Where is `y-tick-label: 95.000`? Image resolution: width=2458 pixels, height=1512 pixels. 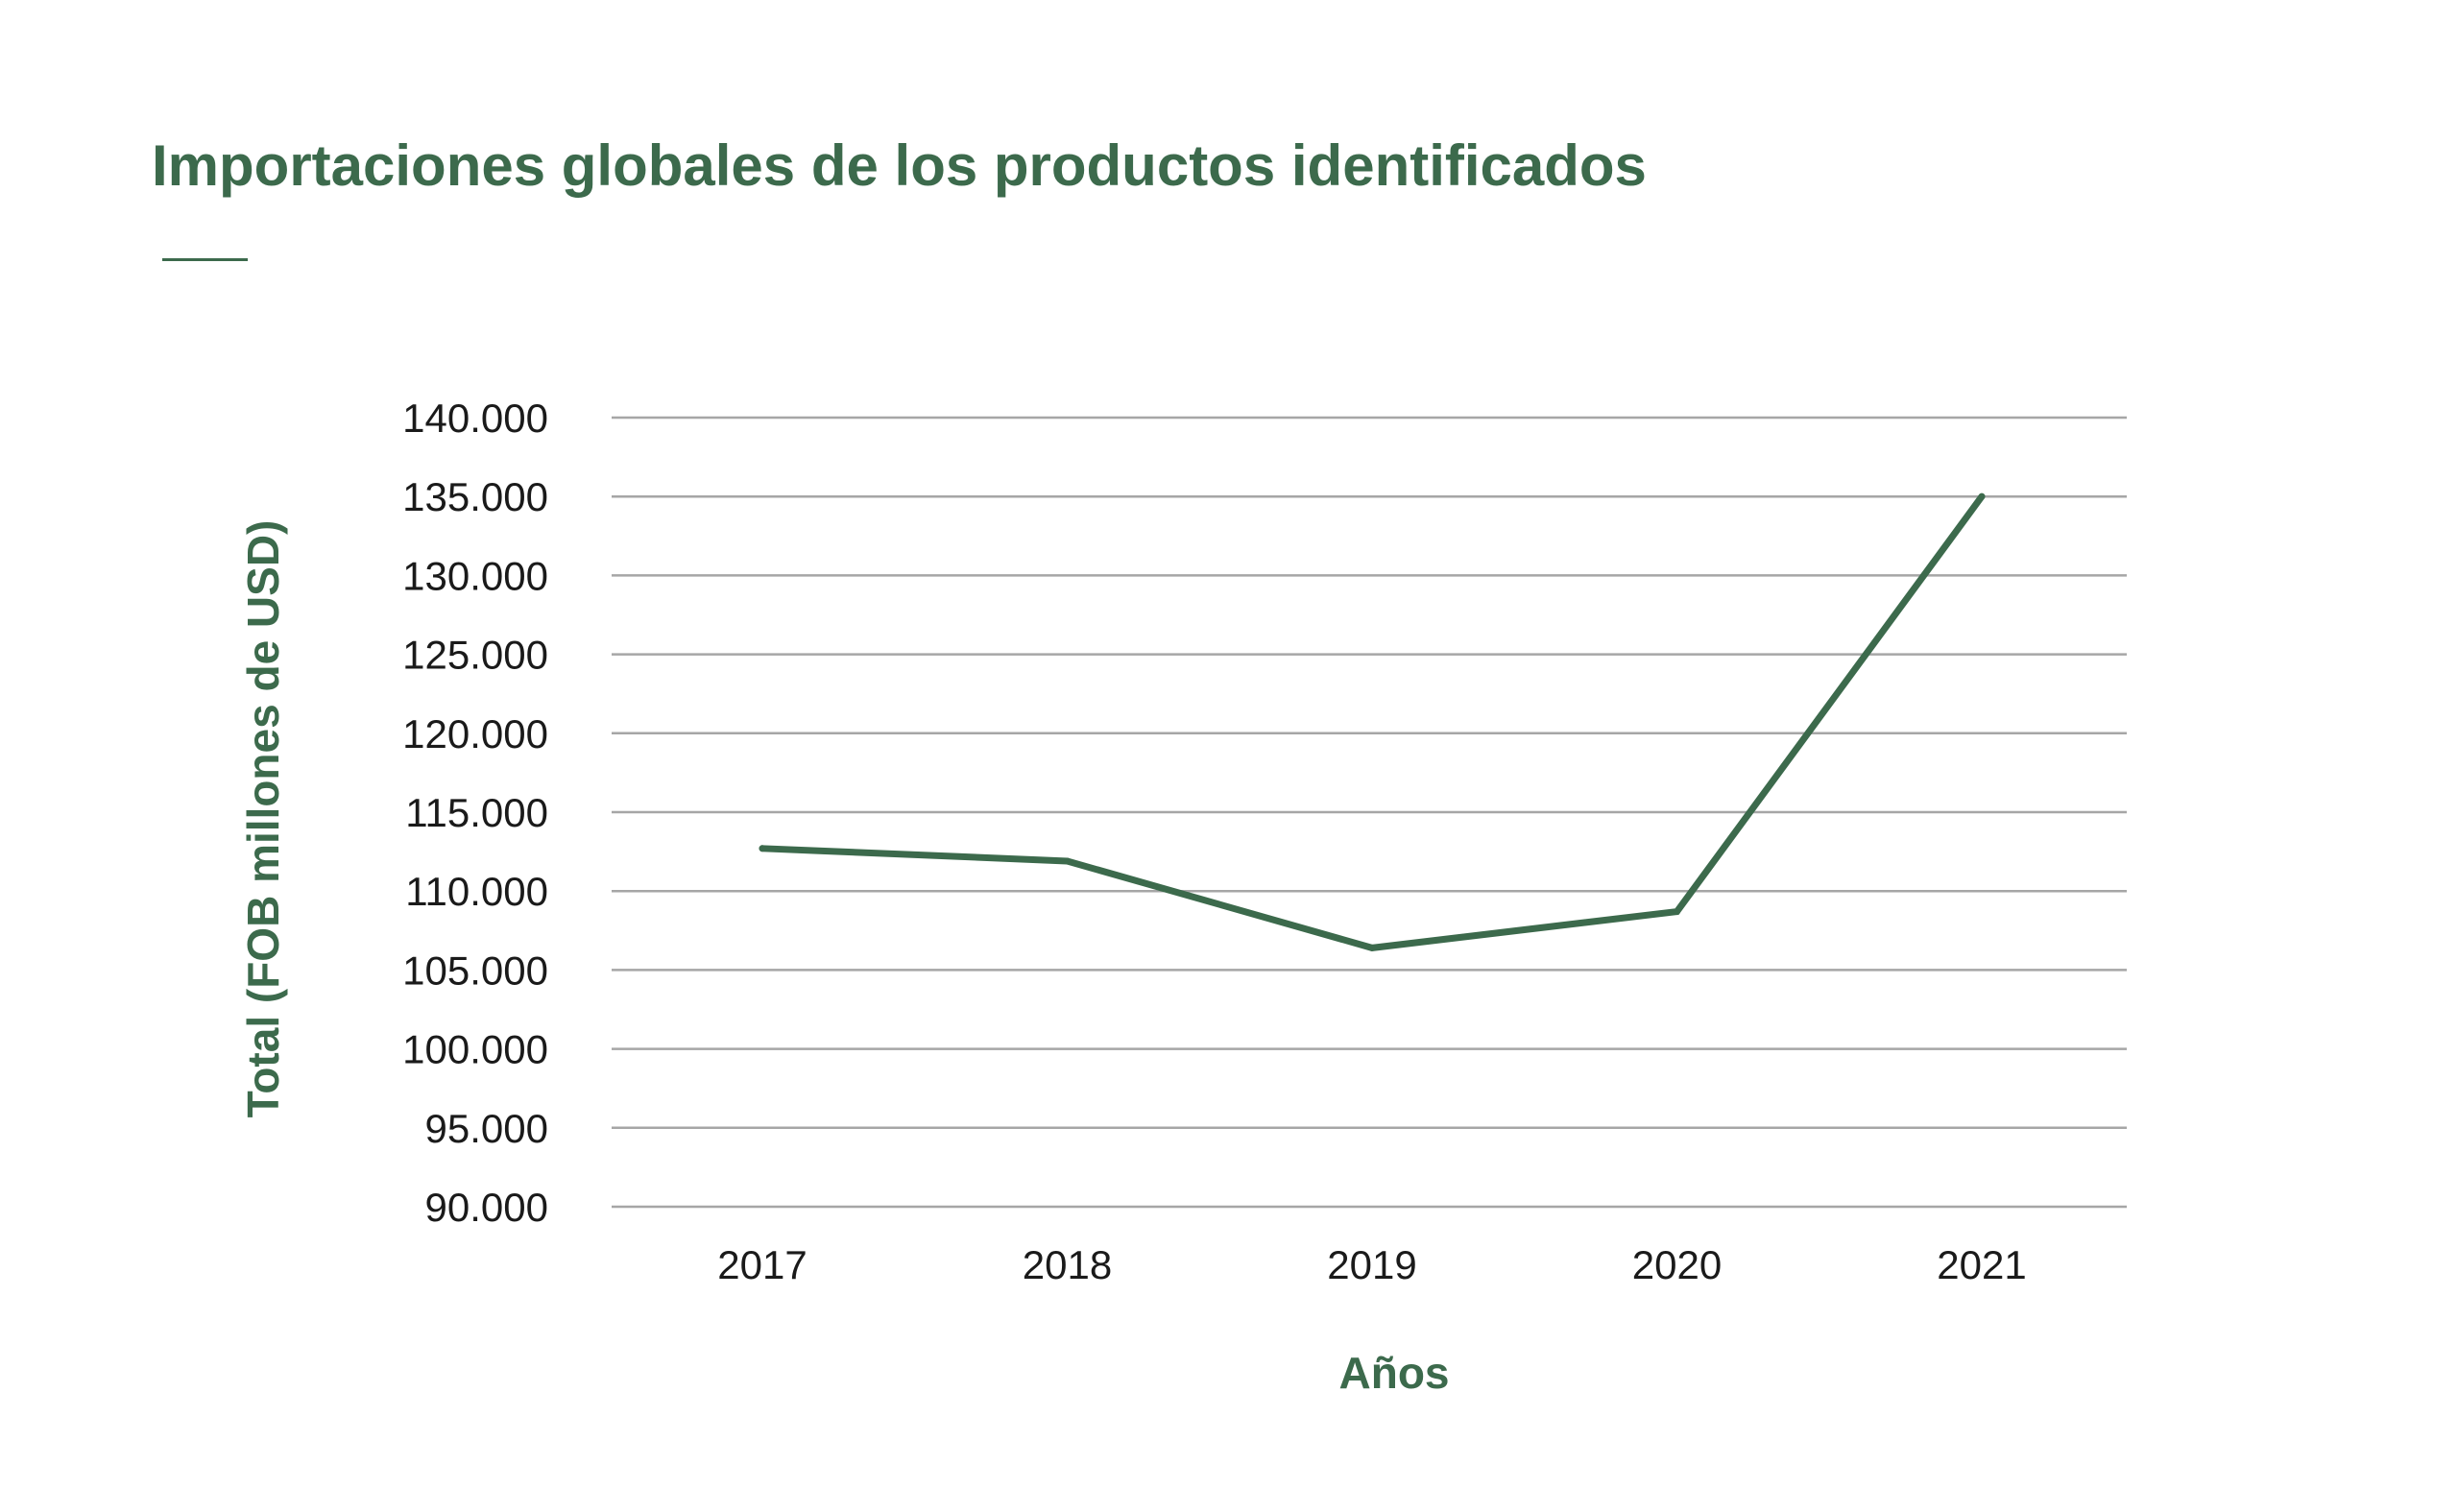 y-tick-label: 95.000 is located at coordinates (487, 1128).